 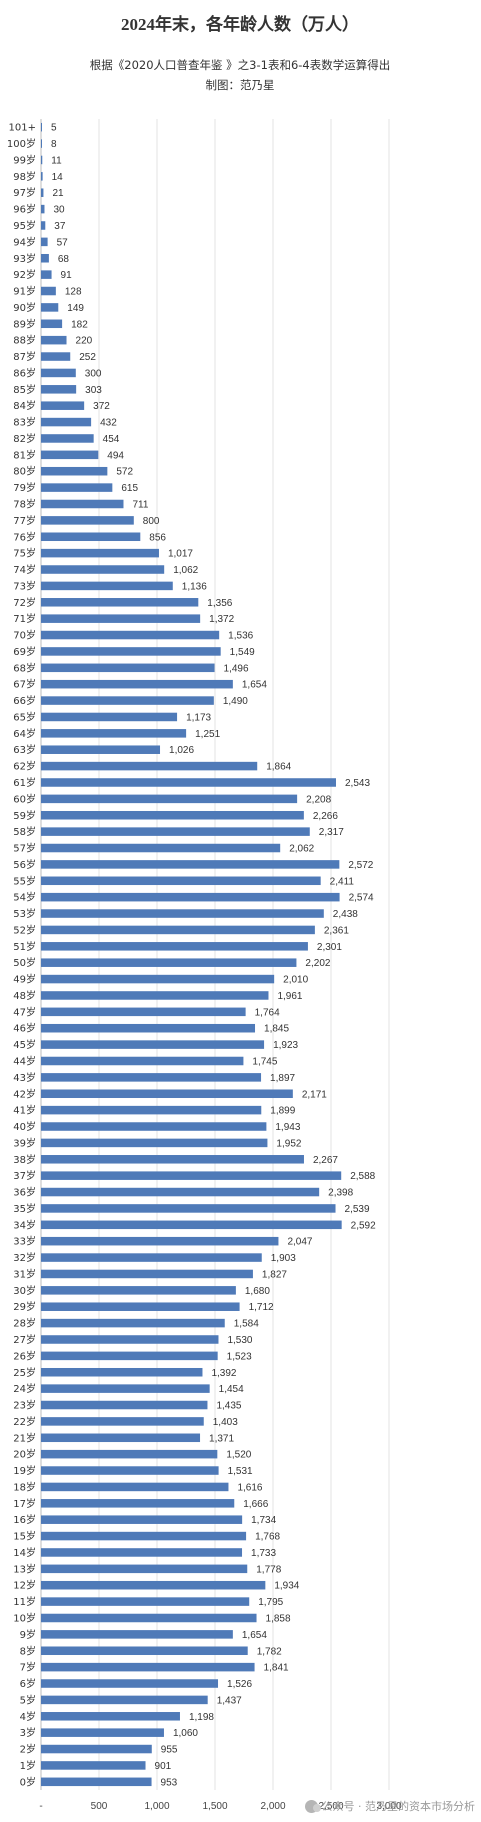 What do you see at coordinates (28, 1781) in the screenshot?
I see `category-label: 0岁` at bounding box center [28, 1781].